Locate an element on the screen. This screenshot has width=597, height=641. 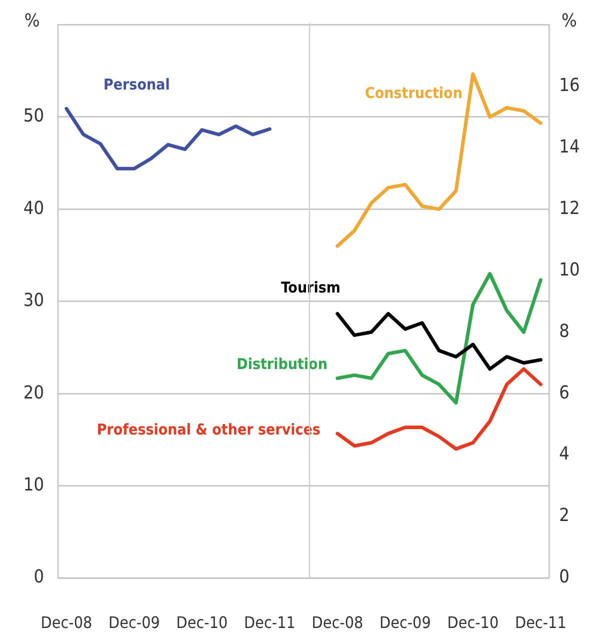
y2-tick-label: 14 is located at coordinates (569, 147).